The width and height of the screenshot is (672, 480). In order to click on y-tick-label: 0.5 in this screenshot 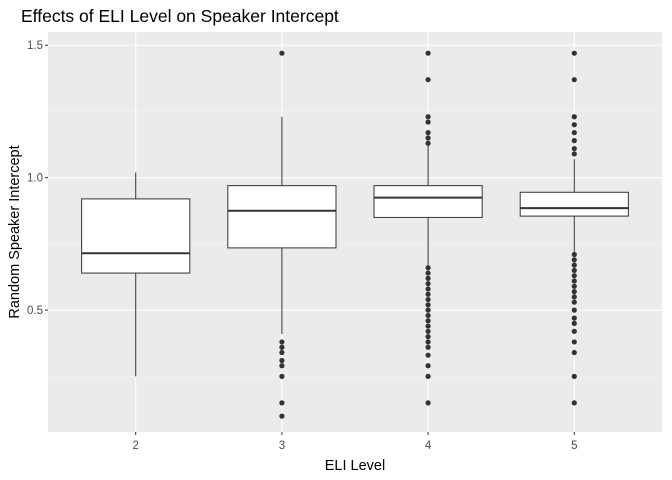, I will do `click(35, 311)`.